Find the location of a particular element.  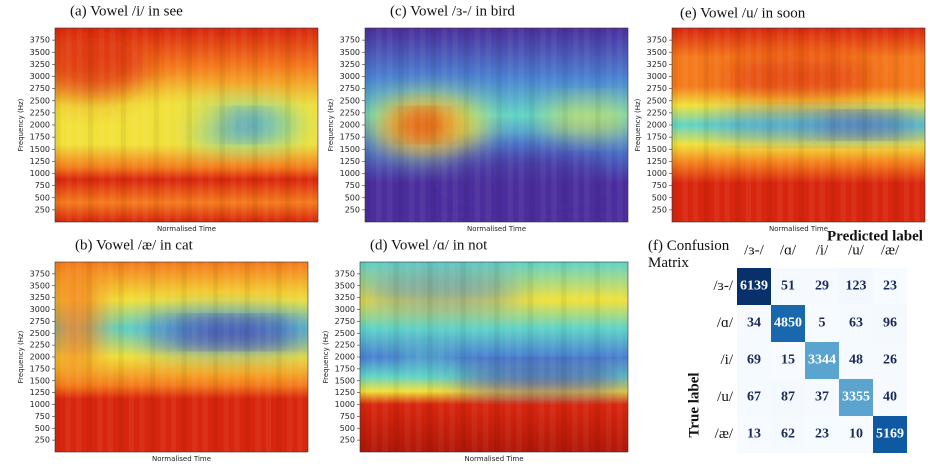

cm-value: 67 is located at coordinates (754, 397).